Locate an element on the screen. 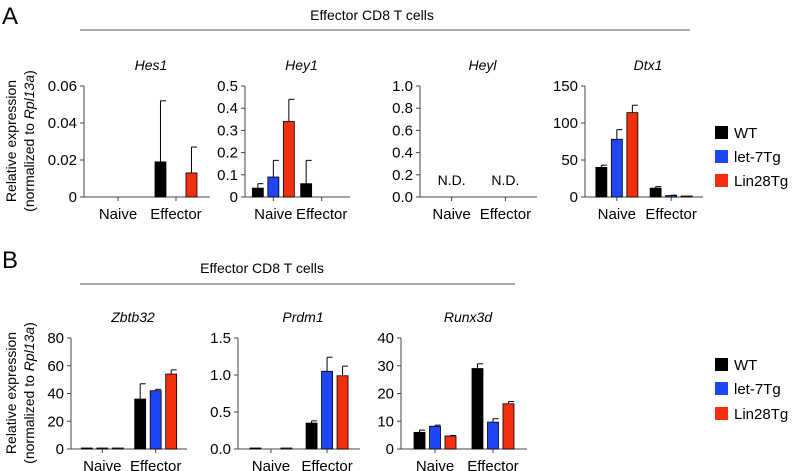 The image size is (794, 471). chart-title-runx3d: Runx3d is located at coordinates (468, 317).